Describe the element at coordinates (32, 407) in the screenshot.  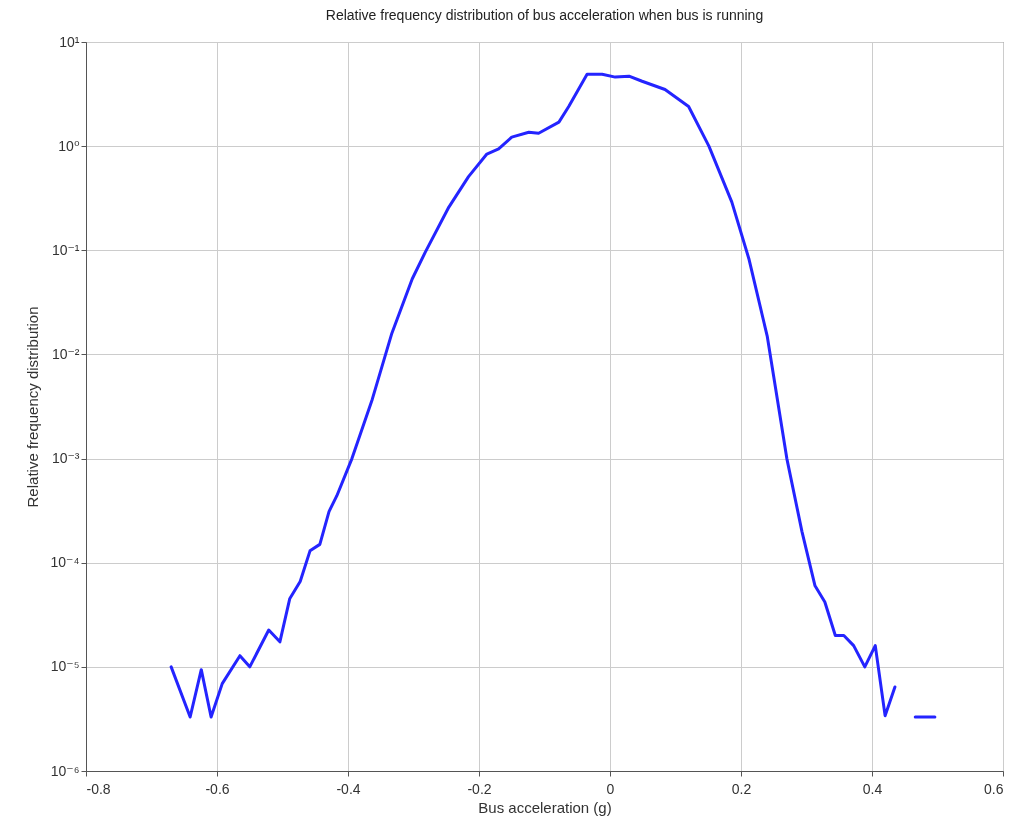
I see `y-axis-title: Relative frequency distribution` at that location.